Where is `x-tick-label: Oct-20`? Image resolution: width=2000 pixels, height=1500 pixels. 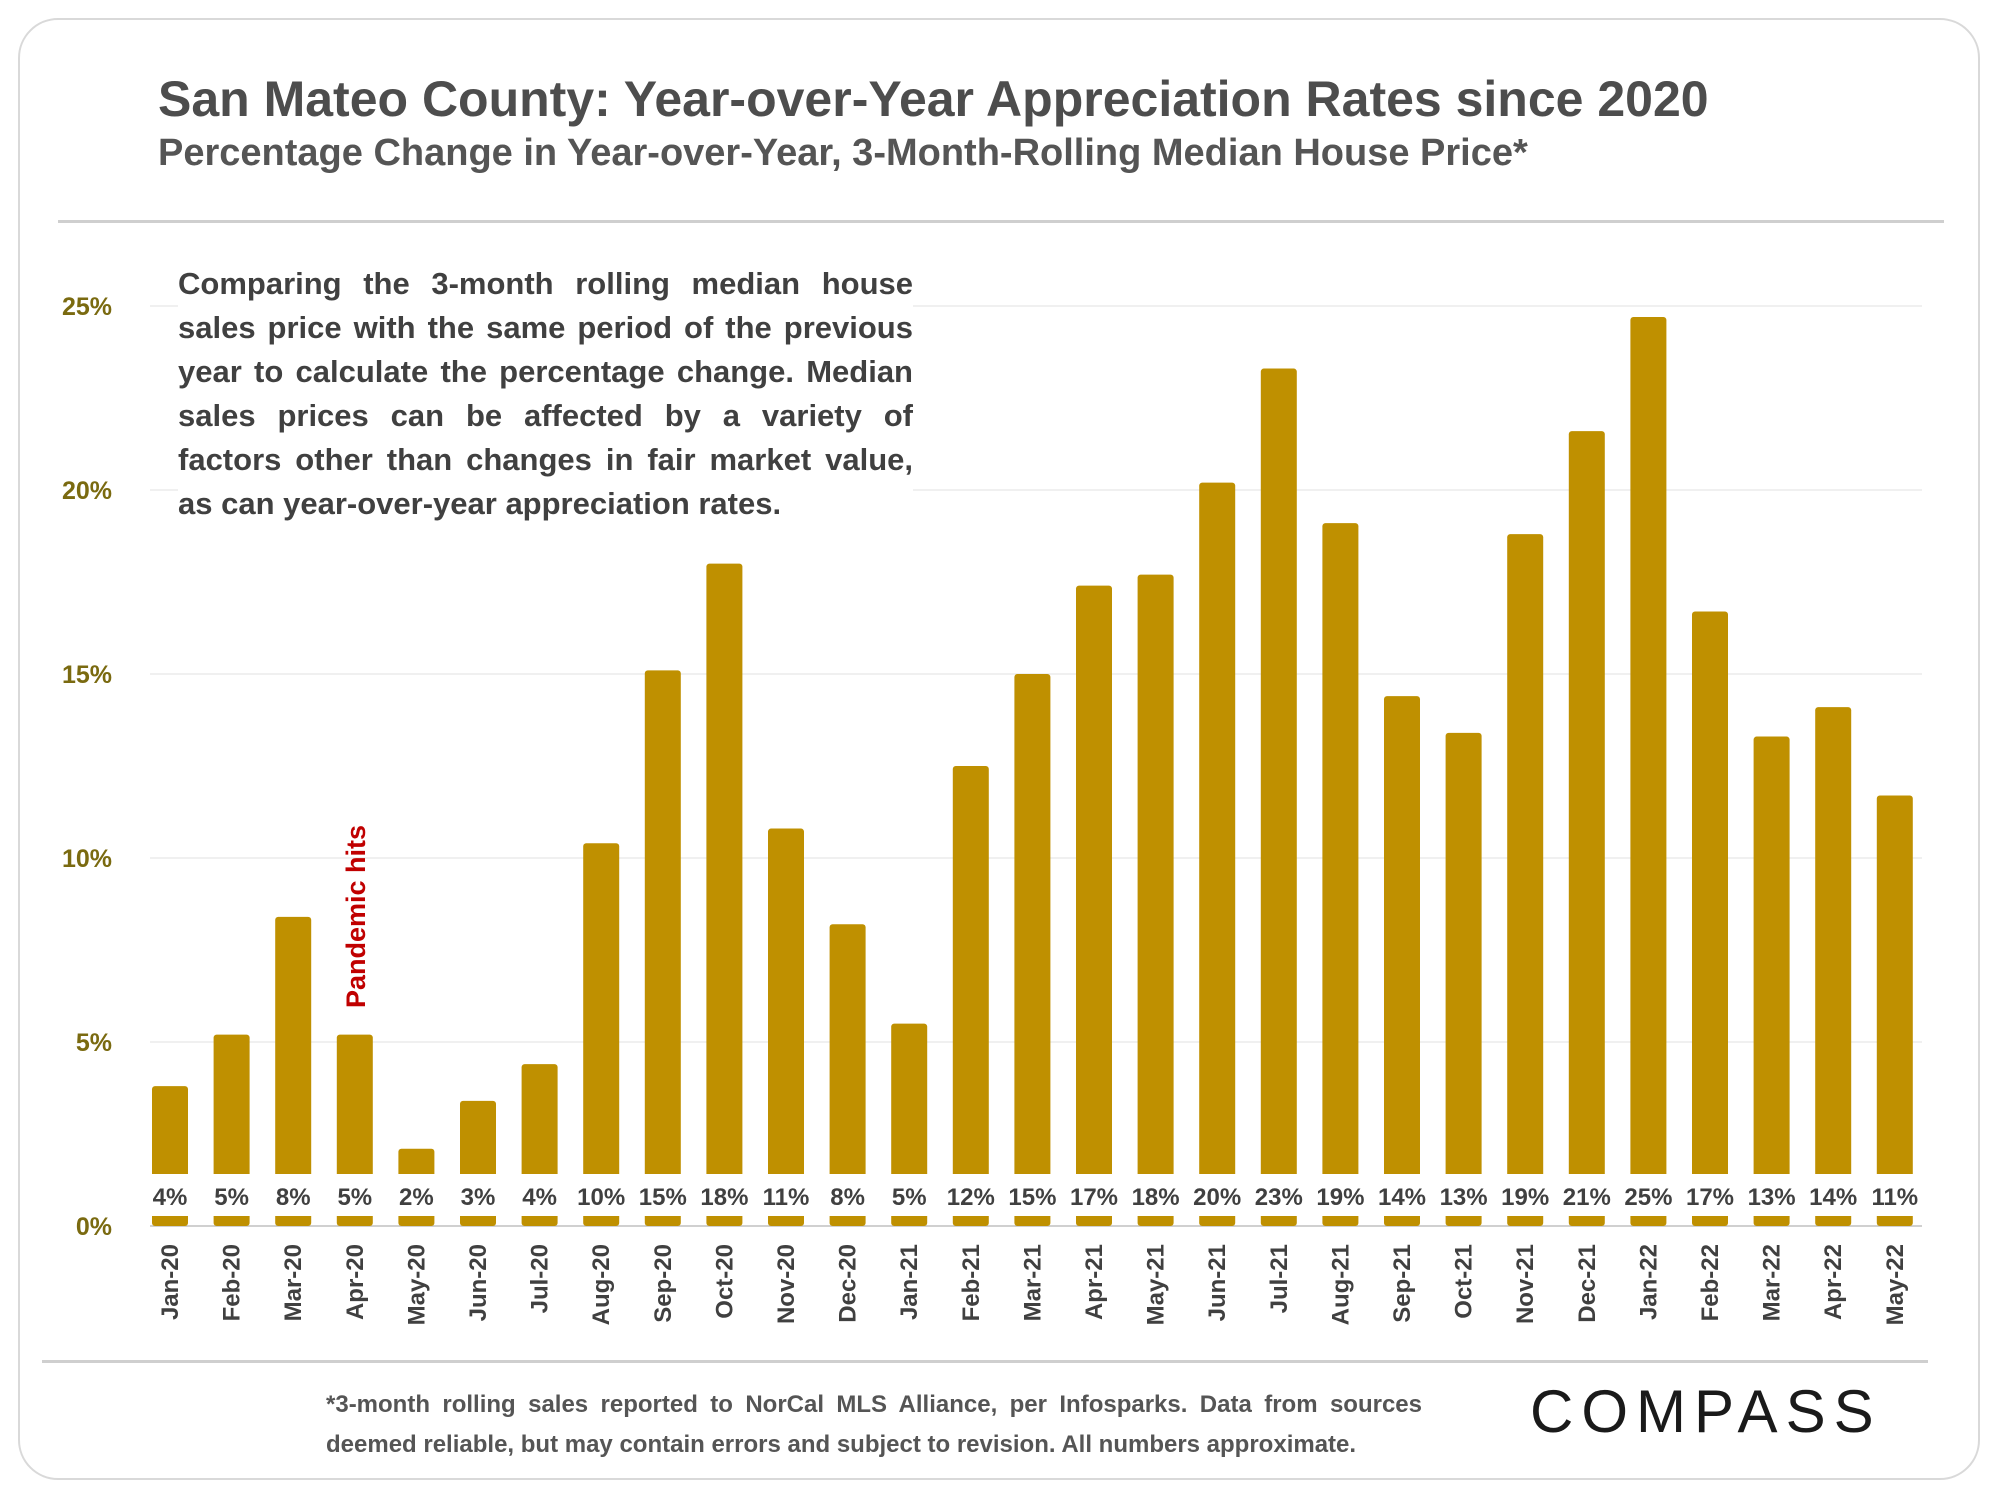
x-tick-label: Oct-20 is located at coordinates (724, 1281).